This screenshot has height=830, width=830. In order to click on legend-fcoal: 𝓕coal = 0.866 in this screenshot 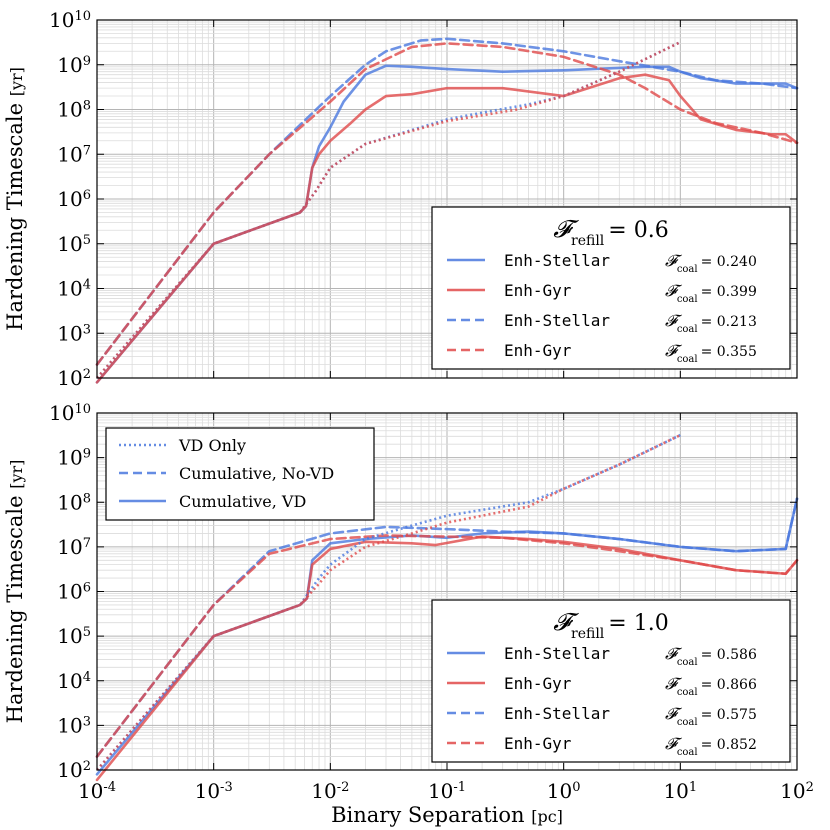, I will do `click(711, 686)`.